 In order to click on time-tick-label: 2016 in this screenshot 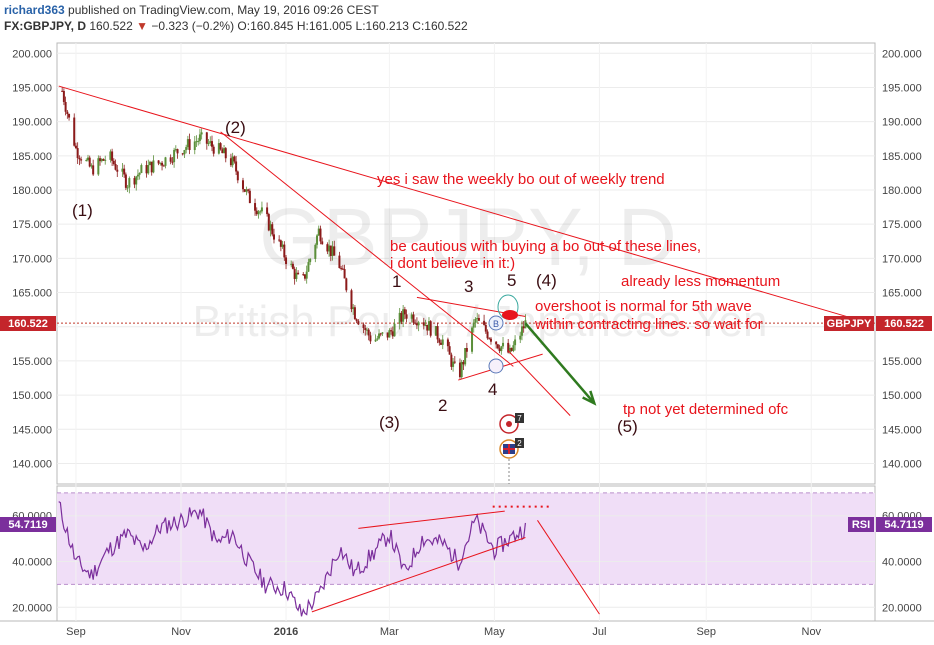, I will do `click(286, 632)`.